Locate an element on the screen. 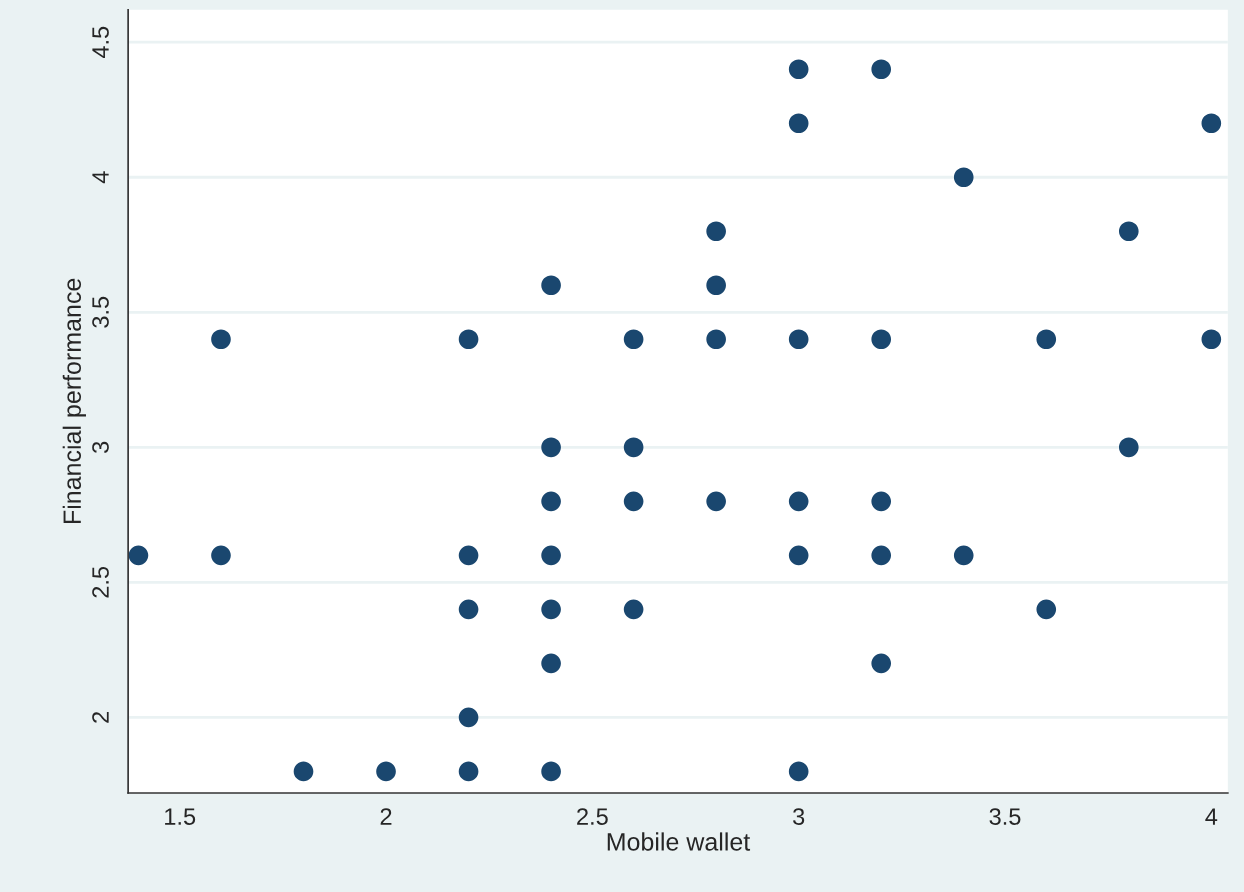  y-tick-label: 2 is located at coordinates (100, 717).